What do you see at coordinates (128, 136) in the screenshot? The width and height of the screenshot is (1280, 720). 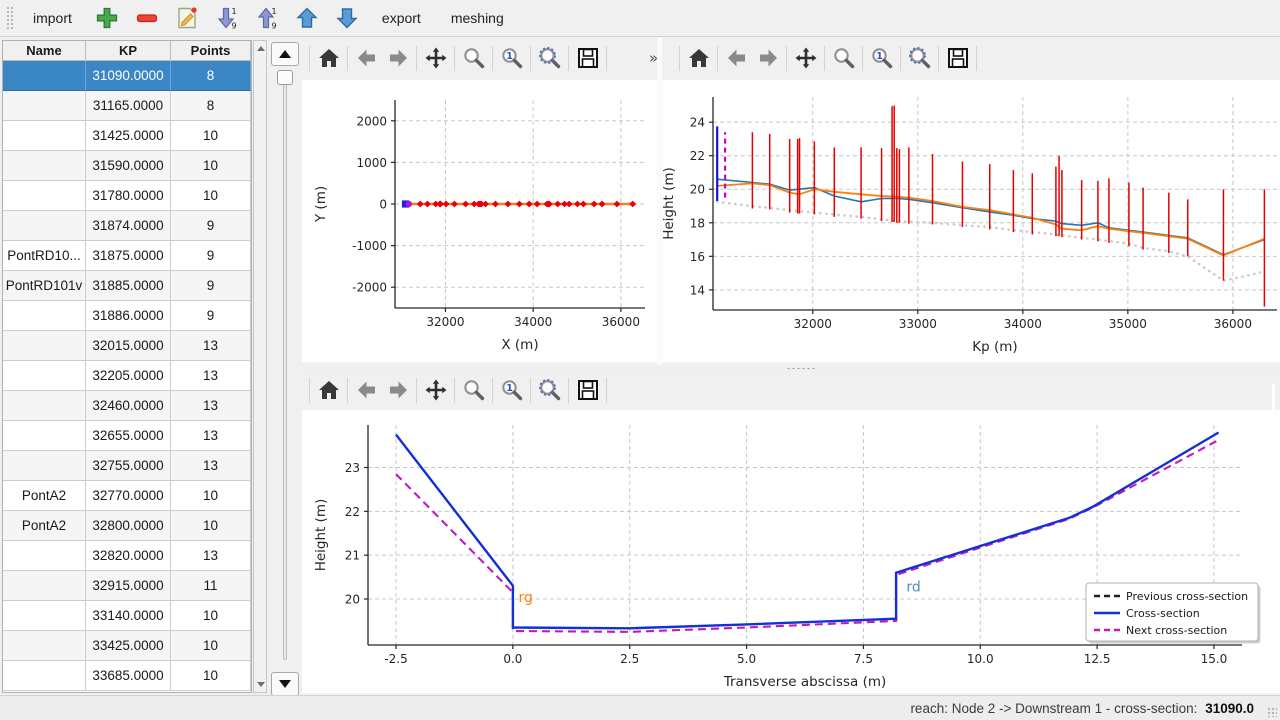 I see `cell-kp: 31425.0000` at bounding box center [128, 136].